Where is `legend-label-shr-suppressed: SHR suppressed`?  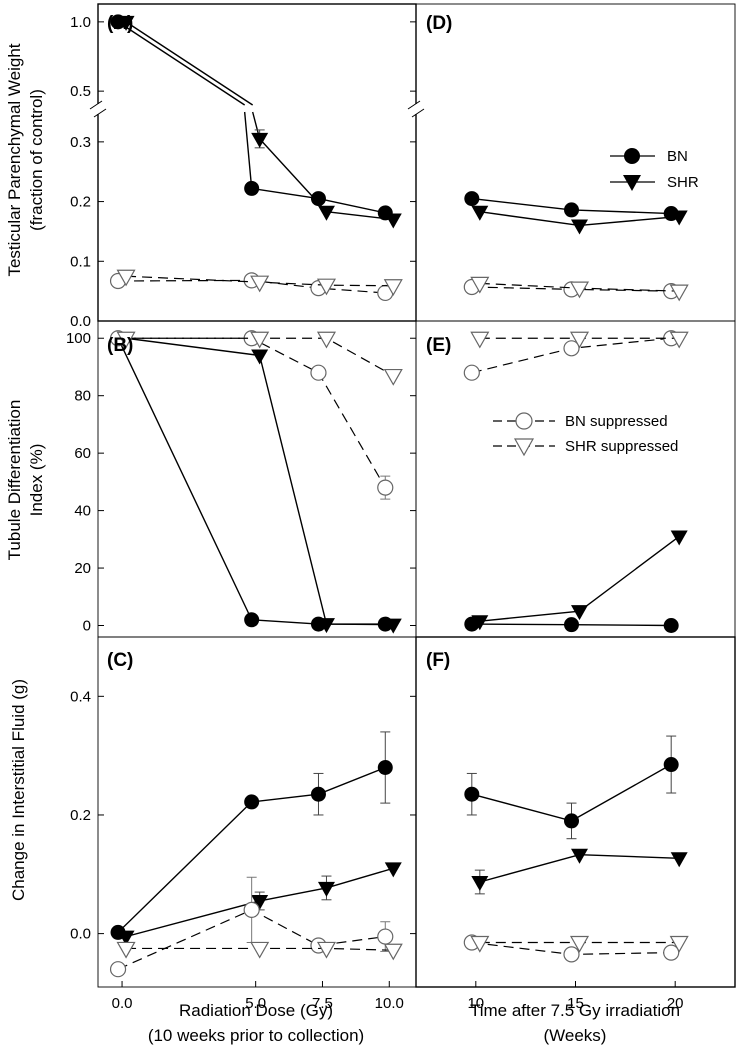 legend-label-shr-suppressed: SHR suppressed is located at coordinates (621, 446).